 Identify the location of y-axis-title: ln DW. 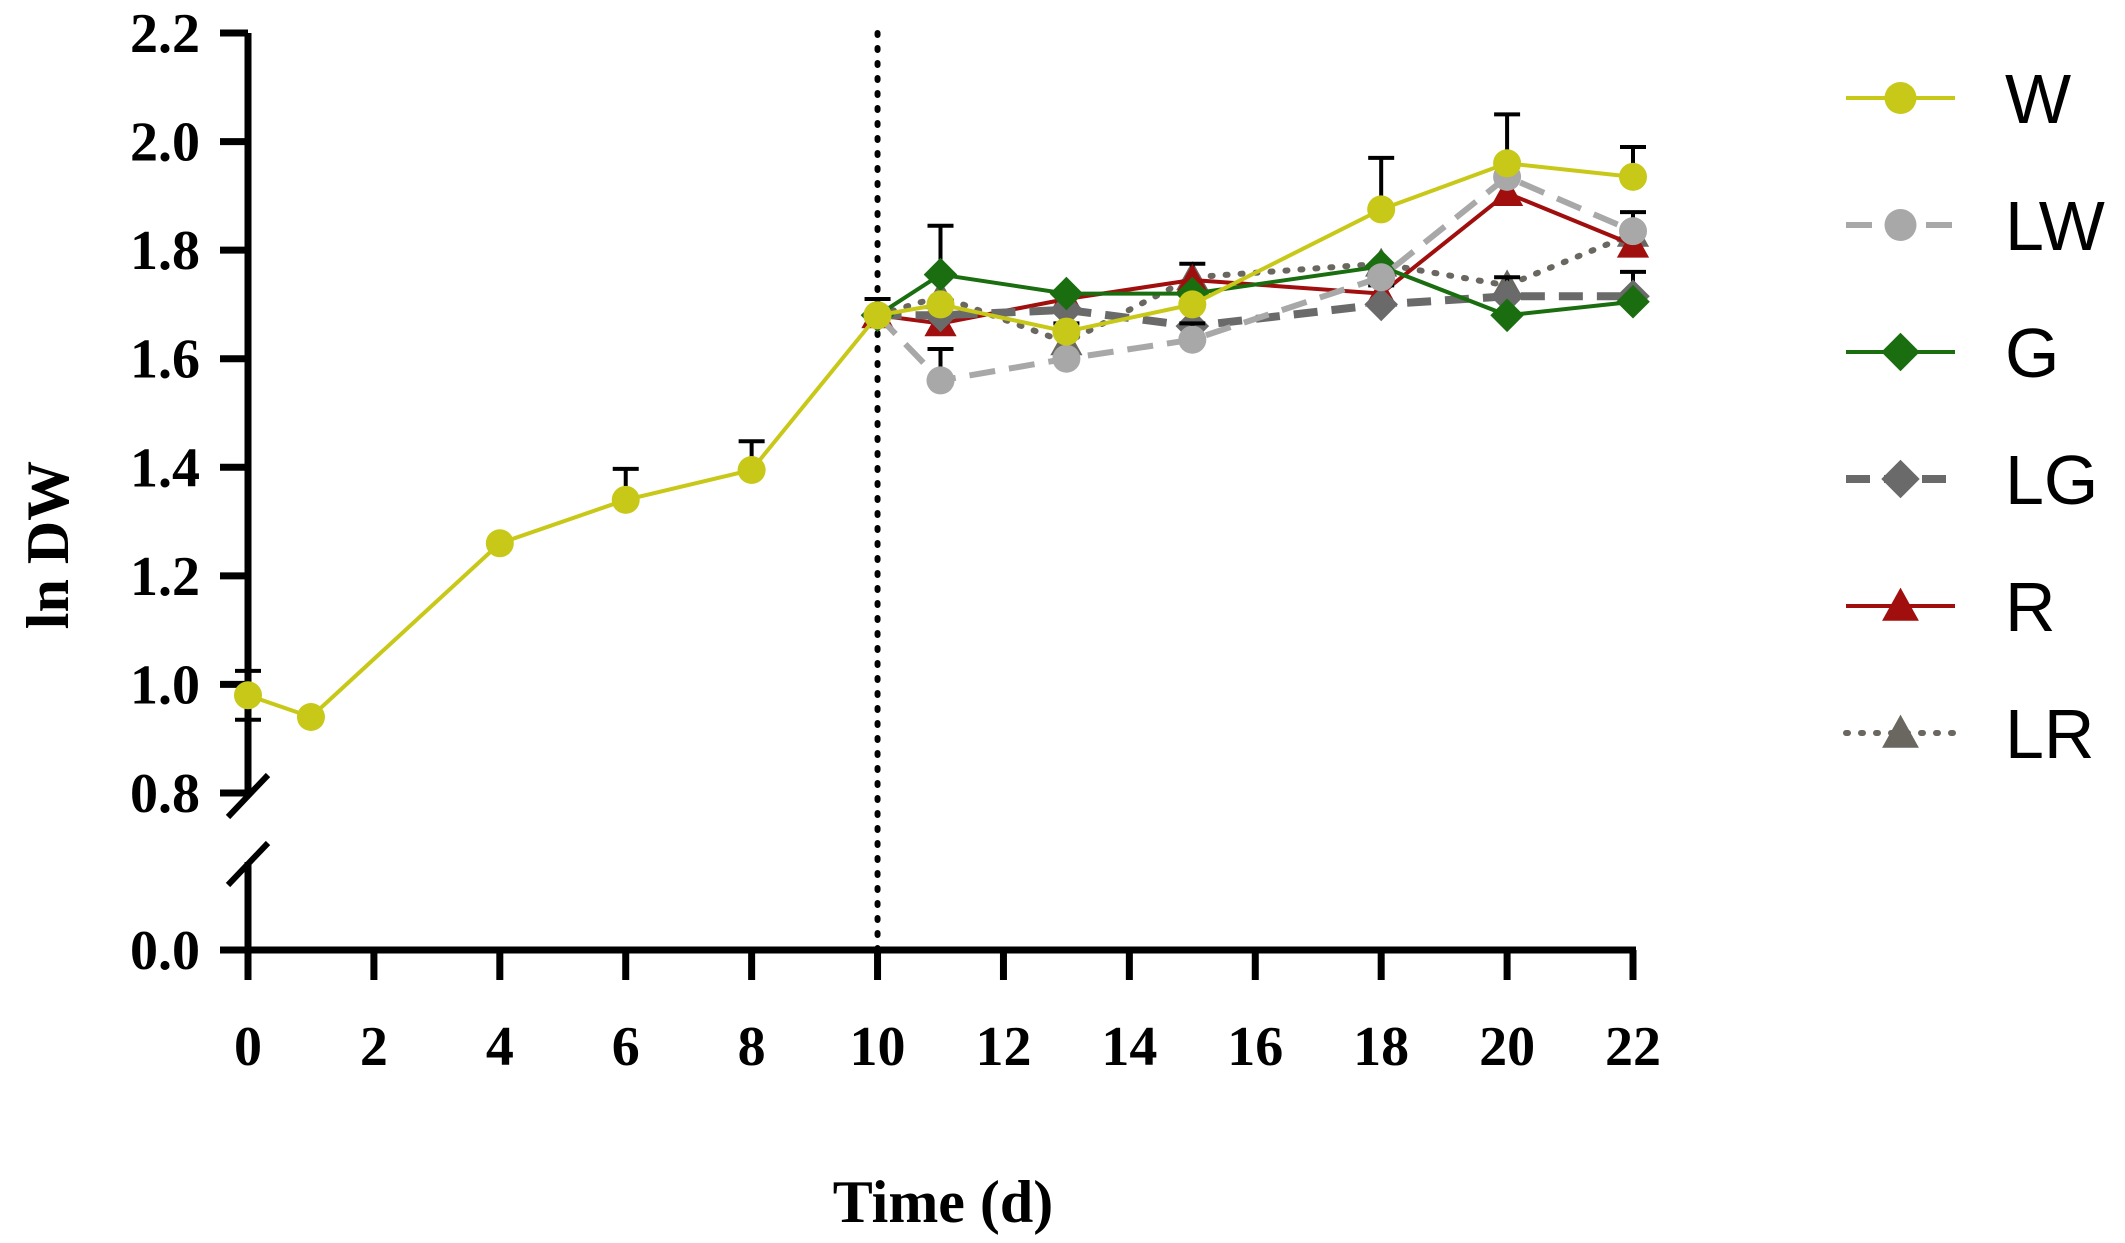
(48, 545).